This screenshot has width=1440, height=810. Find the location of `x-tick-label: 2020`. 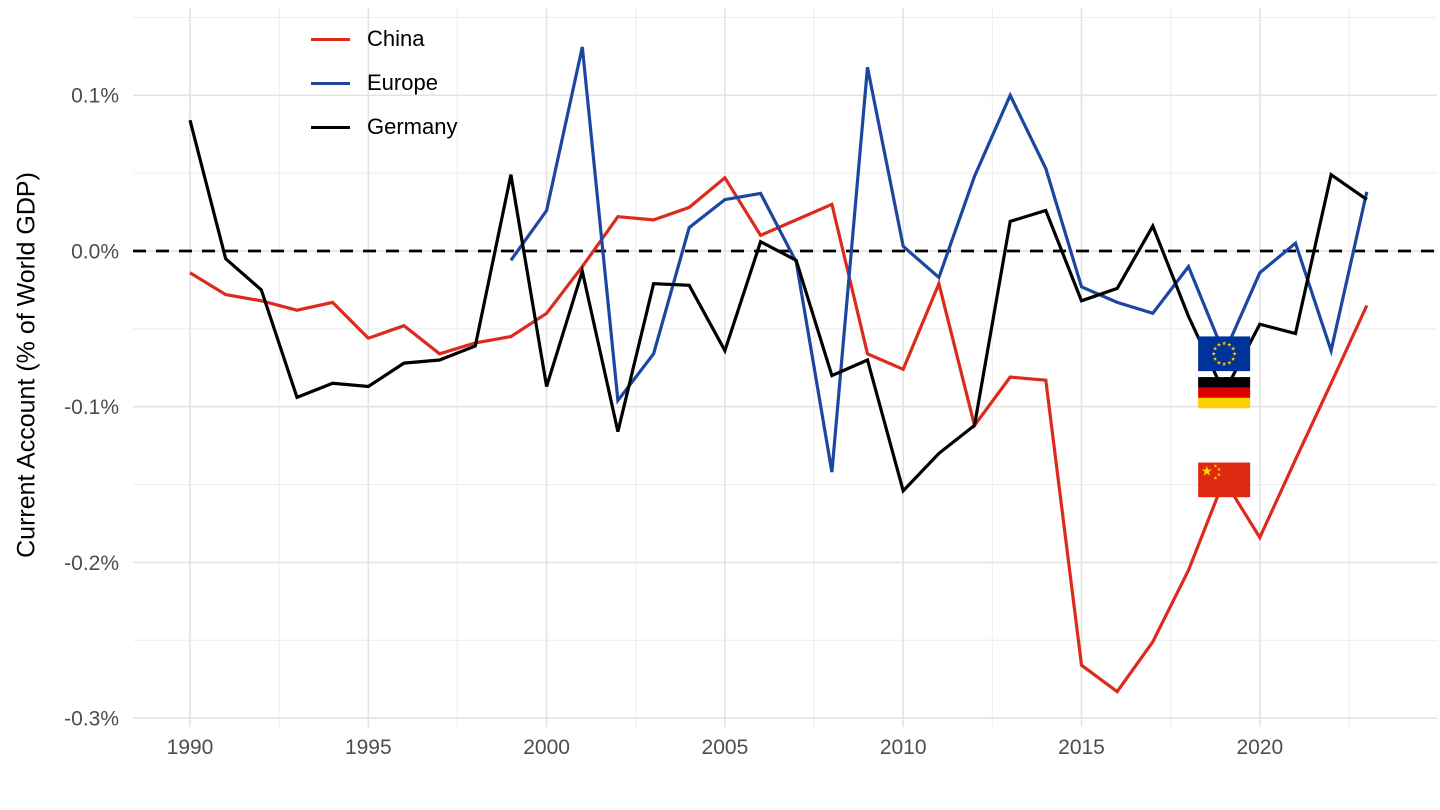

x-tick-label: 2020 is located at coordinates (1259, 747).